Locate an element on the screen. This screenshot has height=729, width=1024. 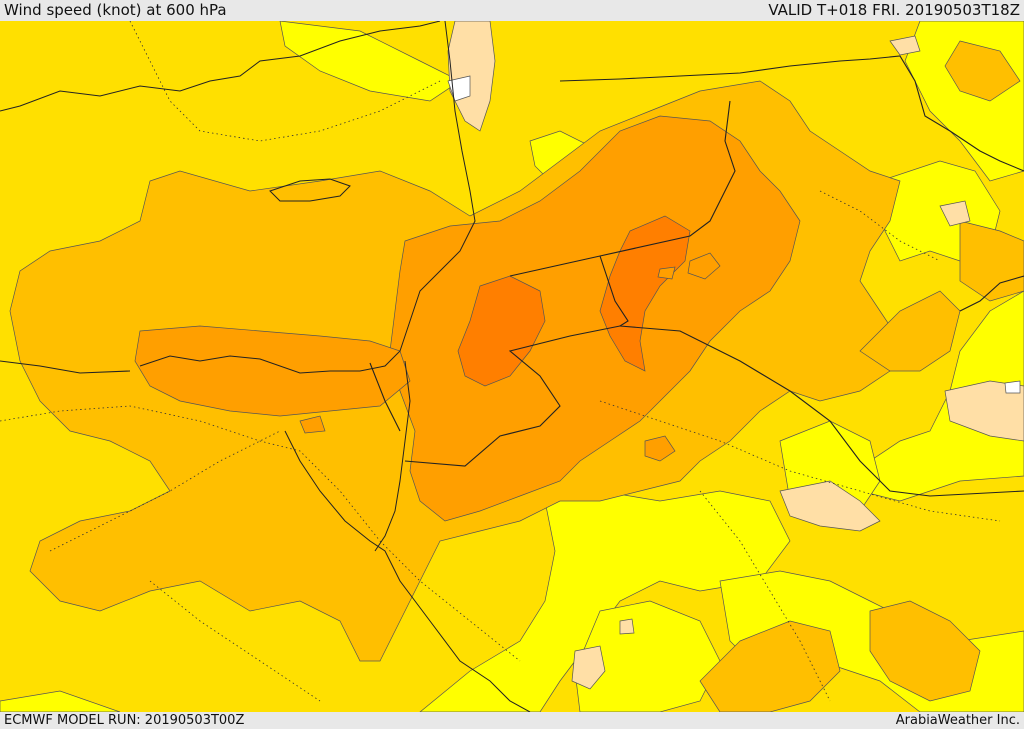
white-calm-patch-east is located at coordinates (1012, 387).